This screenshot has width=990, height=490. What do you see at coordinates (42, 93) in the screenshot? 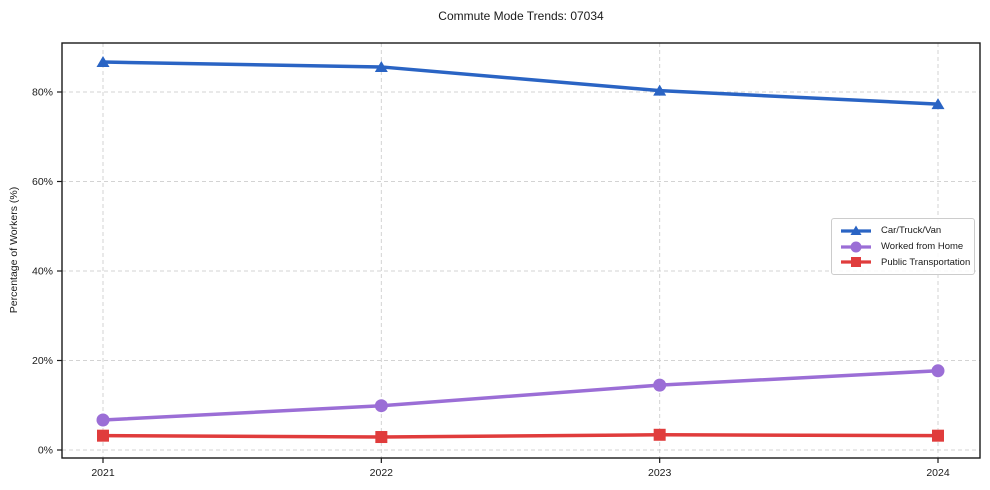
I see `y-tick-label: 80%` at bounding box center [42, 93].